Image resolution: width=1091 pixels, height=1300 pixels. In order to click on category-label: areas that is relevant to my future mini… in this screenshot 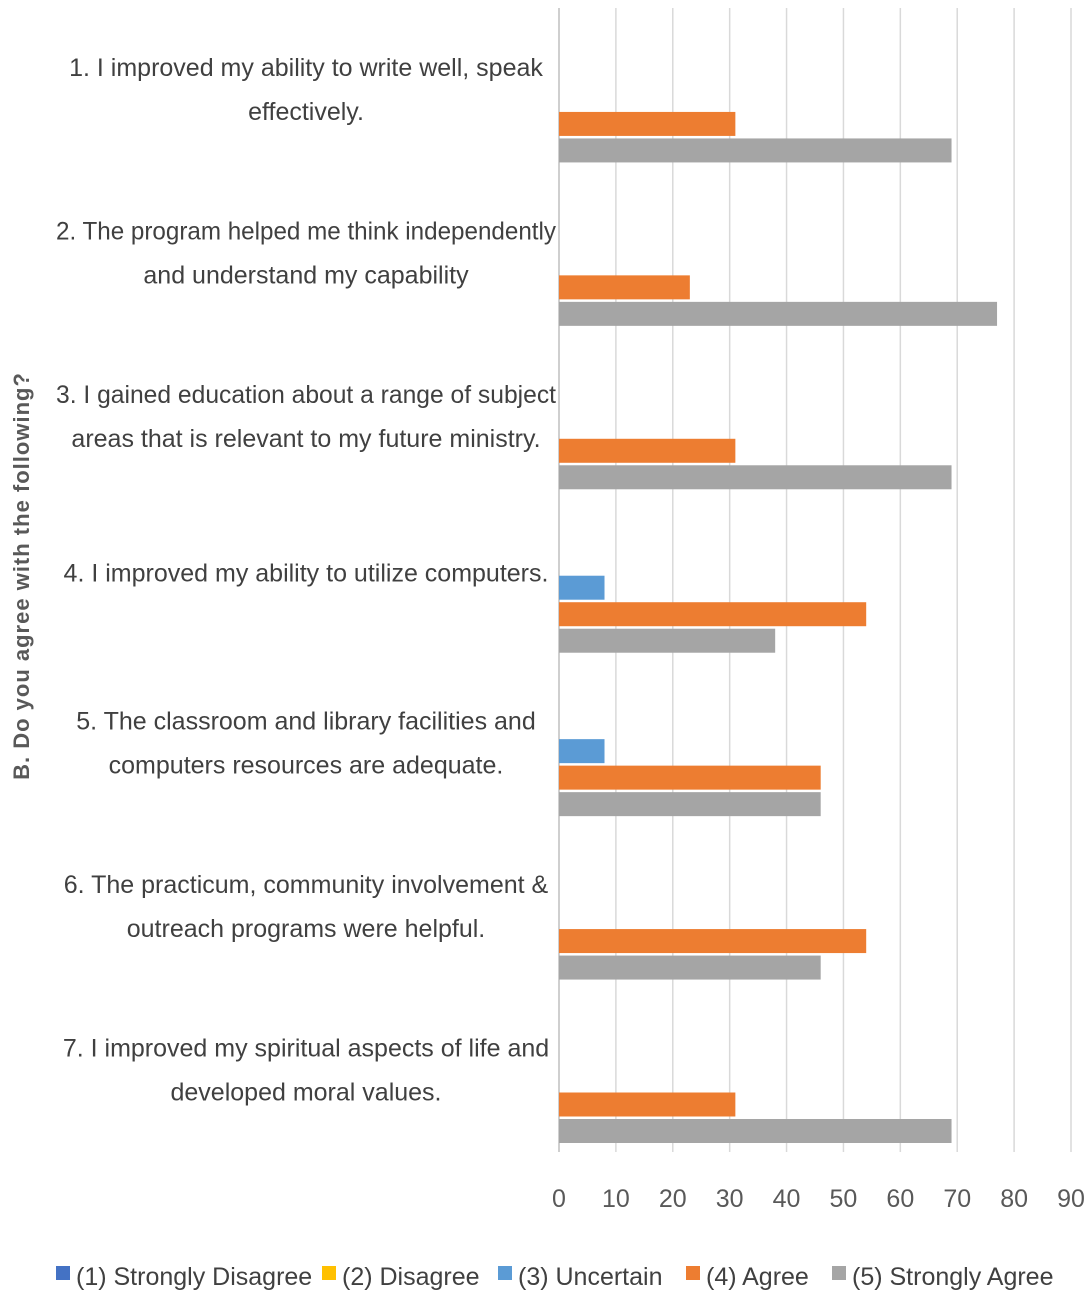, I will do `click(305, 439)`.